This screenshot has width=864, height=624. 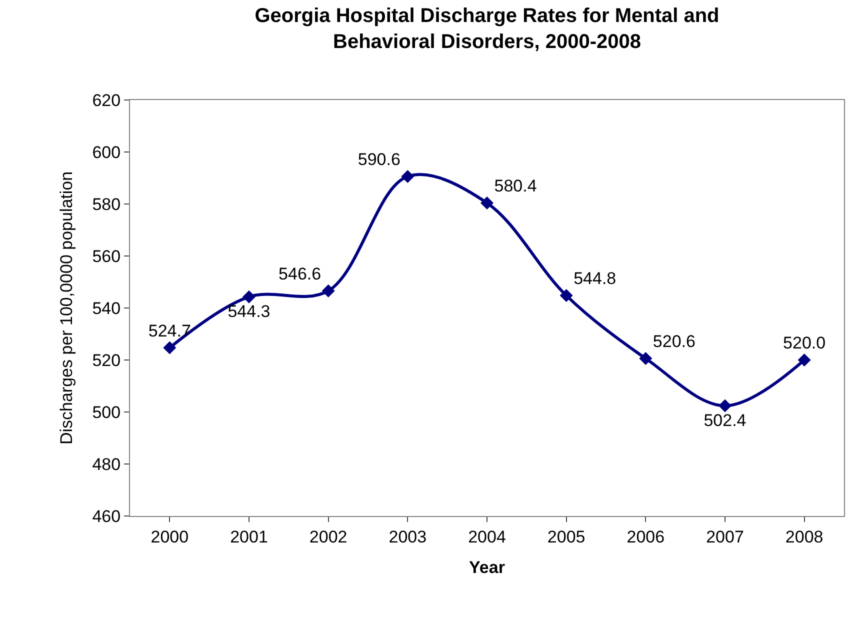 I want to click on data-label: 580.4, so click(x=515, y=186).